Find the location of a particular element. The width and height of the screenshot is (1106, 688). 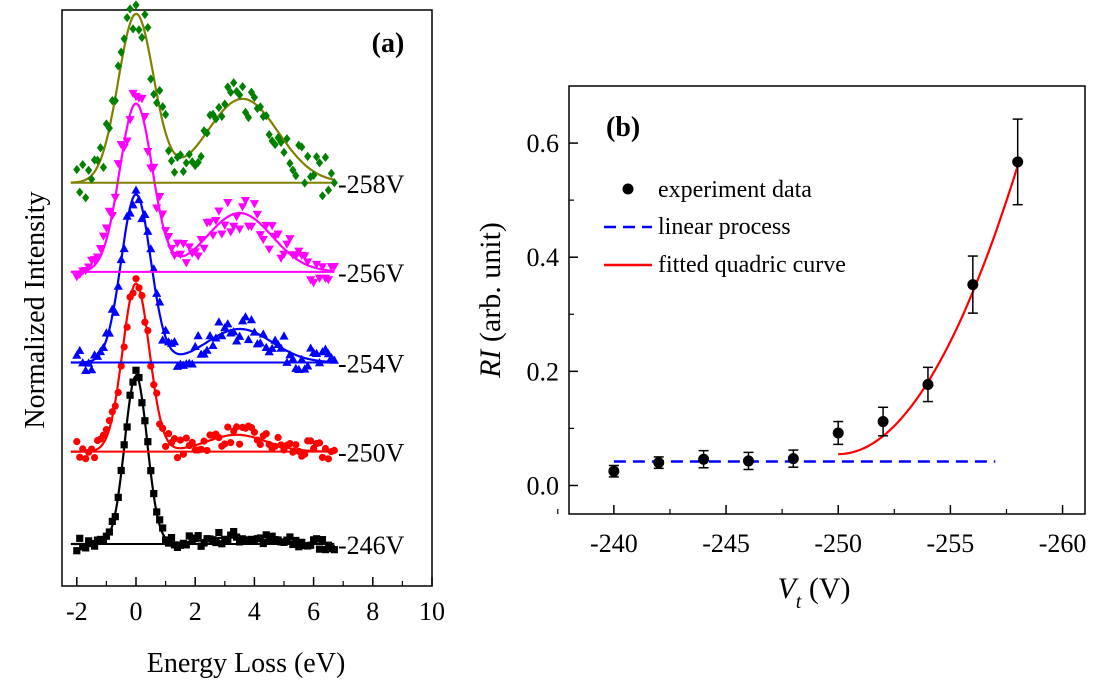

panel-a-x-ticks: -2 0 2 4 6 8 10 is located at coordinates (255, 601).